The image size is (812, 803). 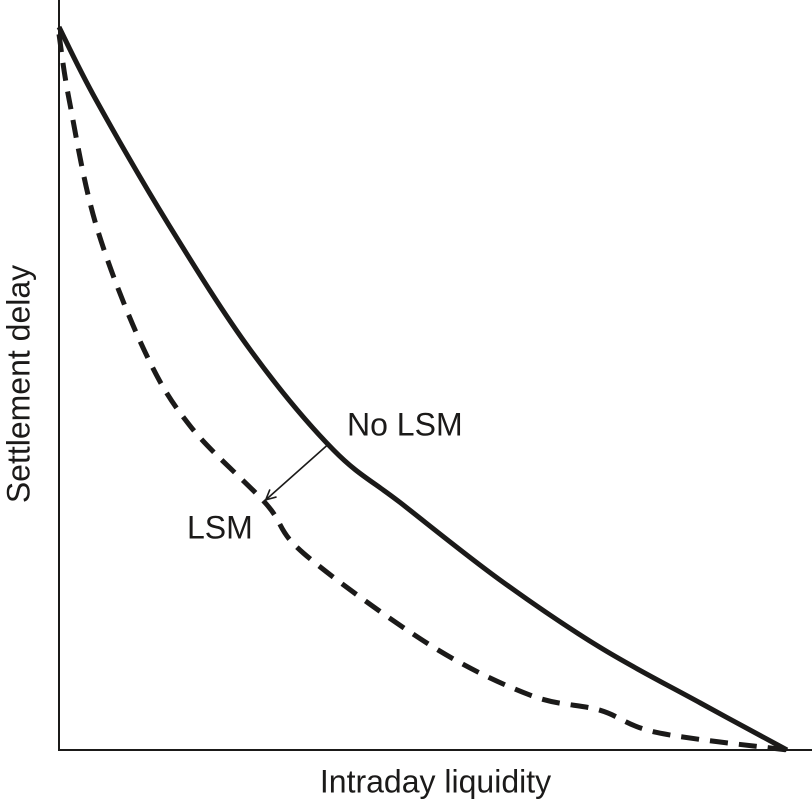 What do you see at coordinates (18, 384) in the screenshot?
I see `y-axis-label: Settlement delay` at bounding box center [18, 384].